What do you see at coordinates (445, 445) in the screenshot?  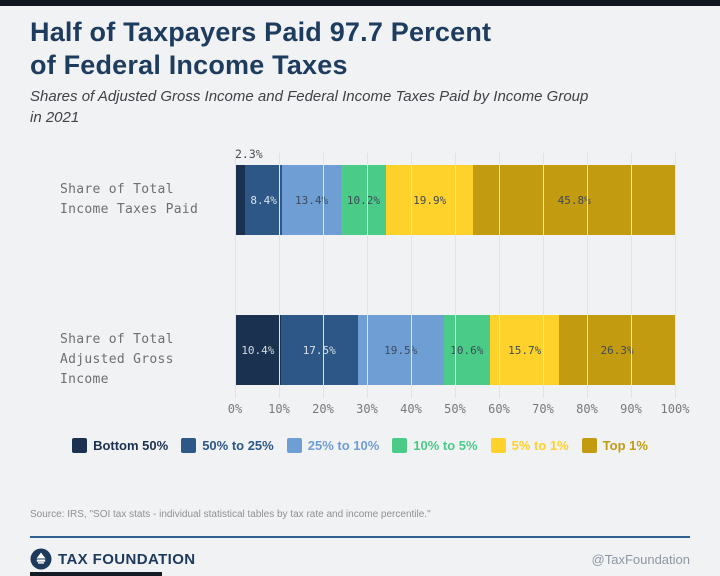 I see `legend-label: 10% to 5%` at bounding box center [445, 445].